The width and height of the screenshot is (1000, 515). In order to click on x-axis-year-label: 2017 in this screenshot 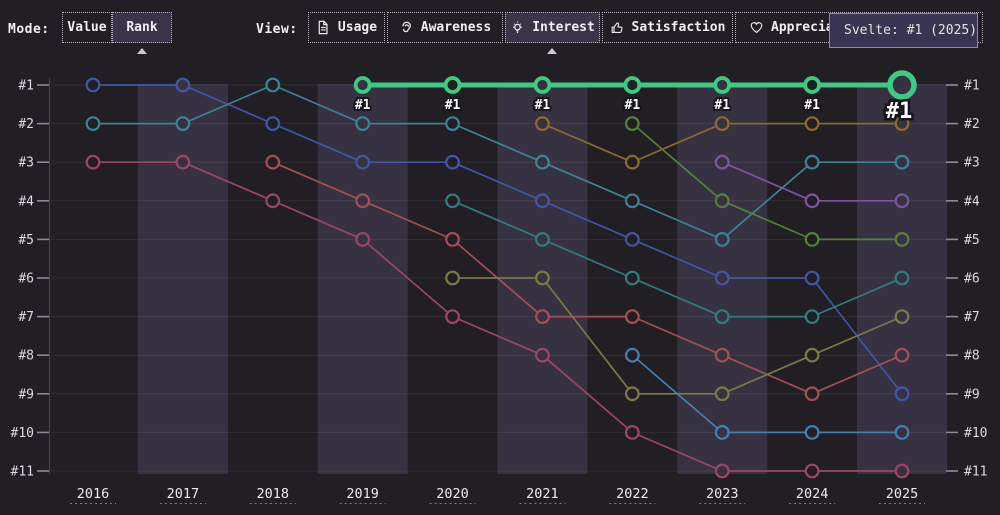, I will do `click(183, 494)`.